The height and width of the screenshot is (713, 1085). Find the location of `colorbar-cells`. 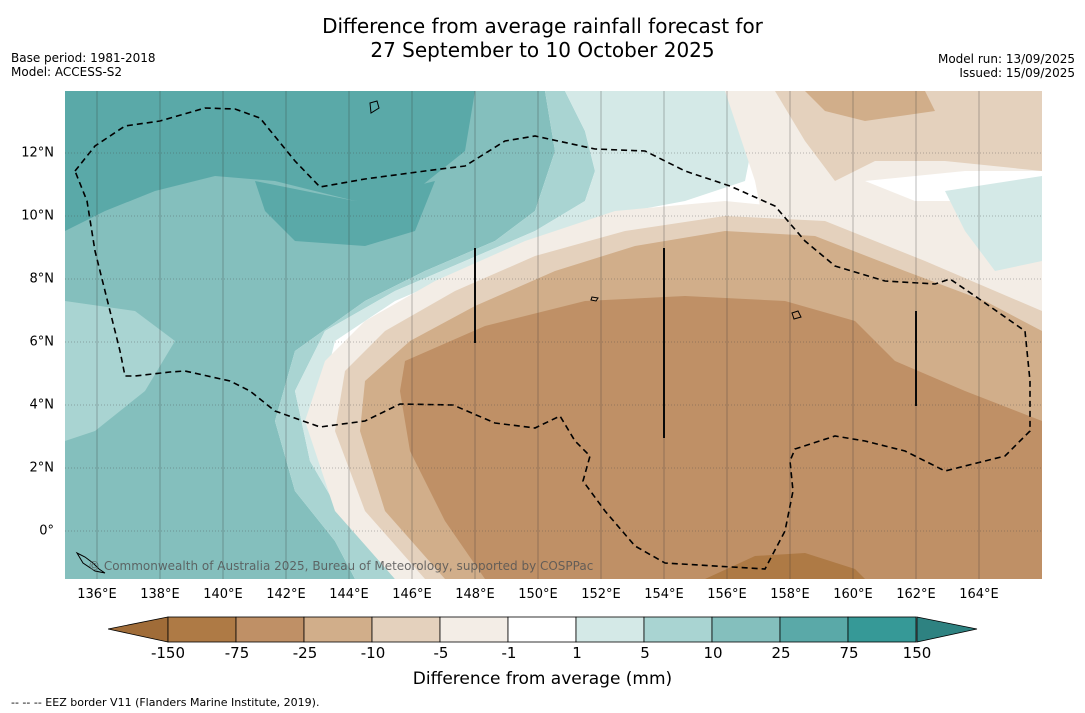

colorbar-cells is located at coordinates (542, 629).